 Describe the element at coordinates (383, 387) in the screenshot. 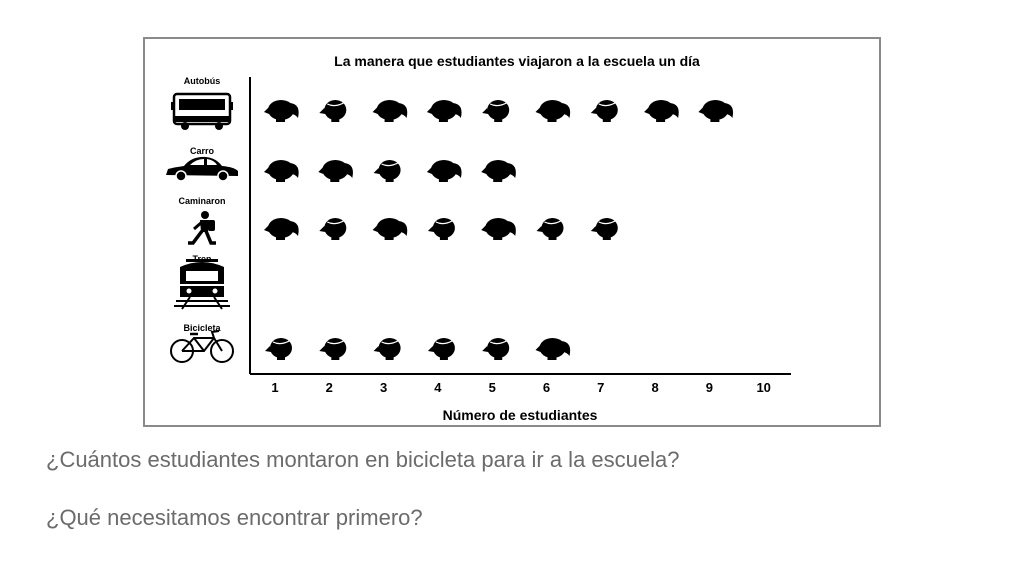

I see `x-tick-label: 3` at that location.